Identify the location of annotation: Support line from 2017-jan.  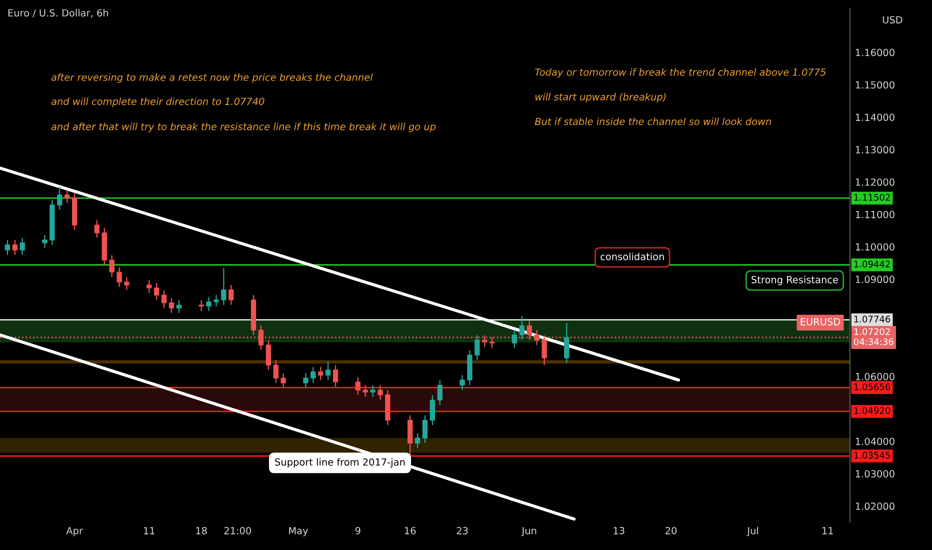
(340, 463).